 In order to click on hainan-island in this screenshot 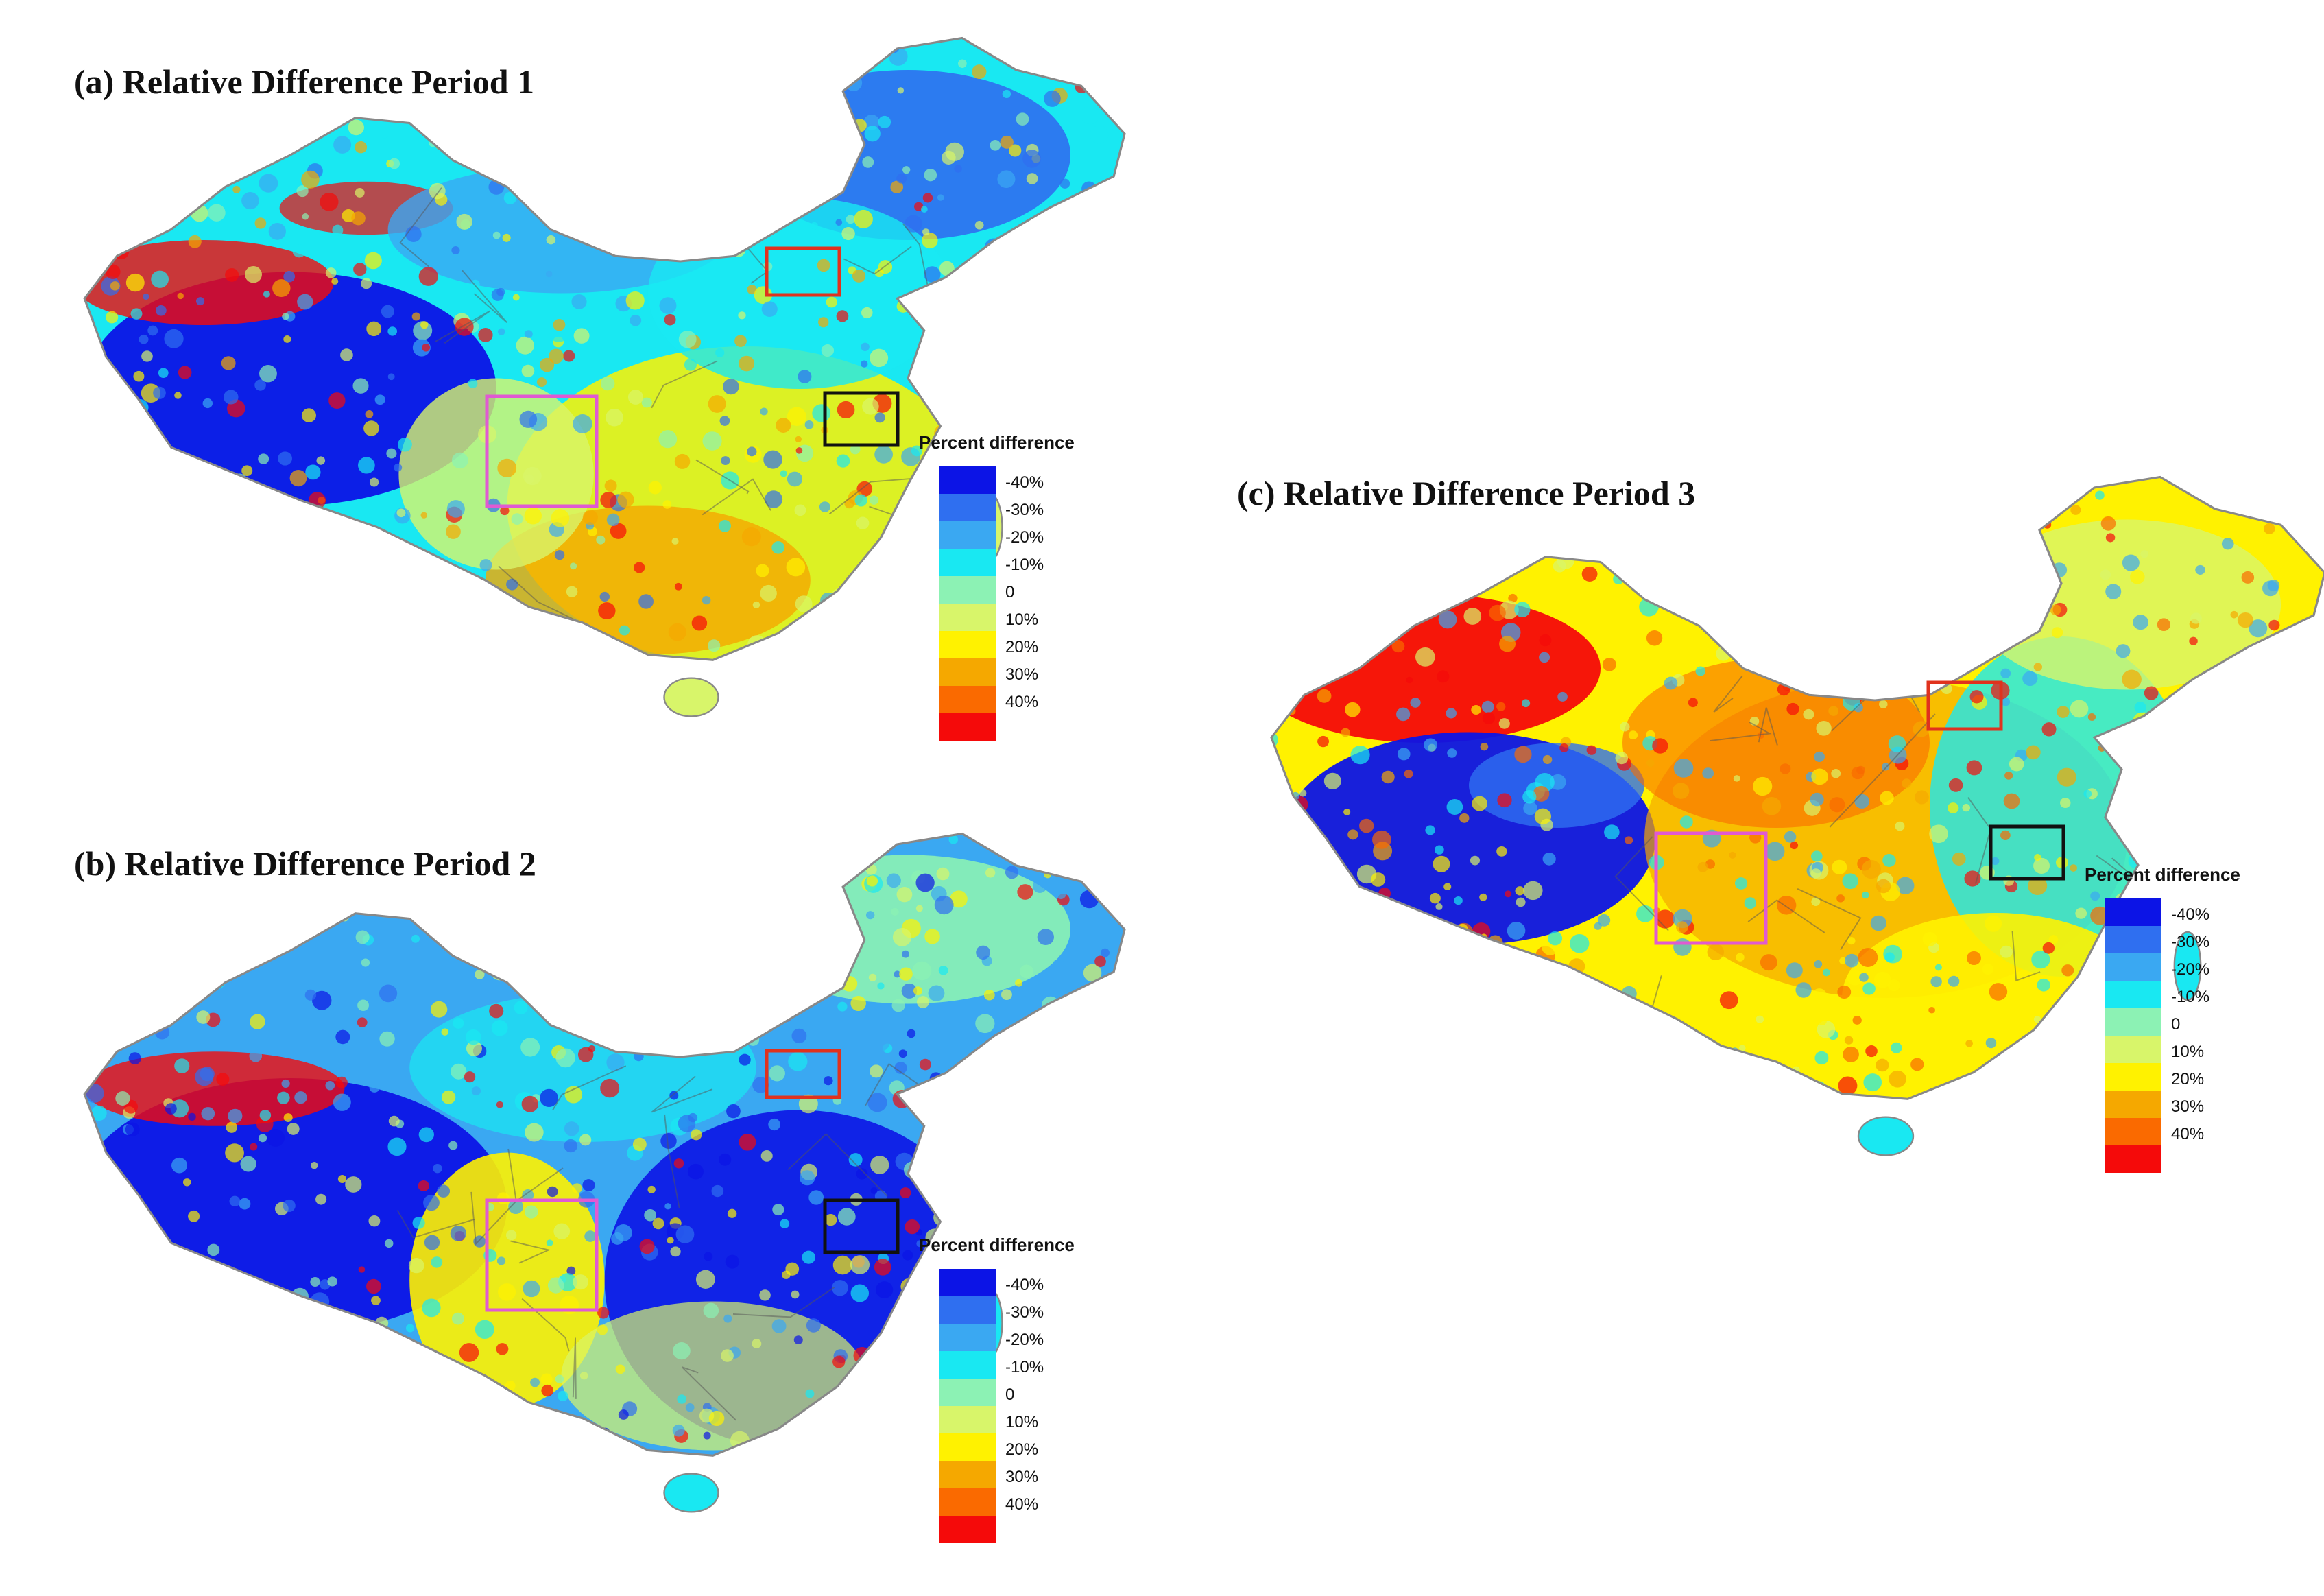, I will do `click(691, 1493)`.